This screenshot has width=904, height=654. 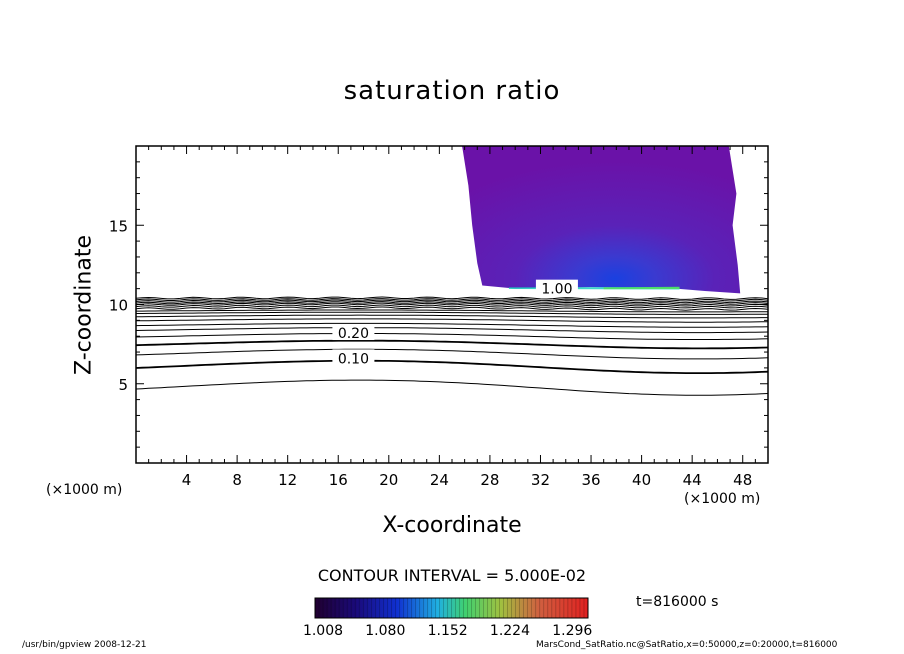 What do you see at coordinates (338, 480) in the screenshot?
I see `x-tick-label: 16` at bounding box center [338, 480].